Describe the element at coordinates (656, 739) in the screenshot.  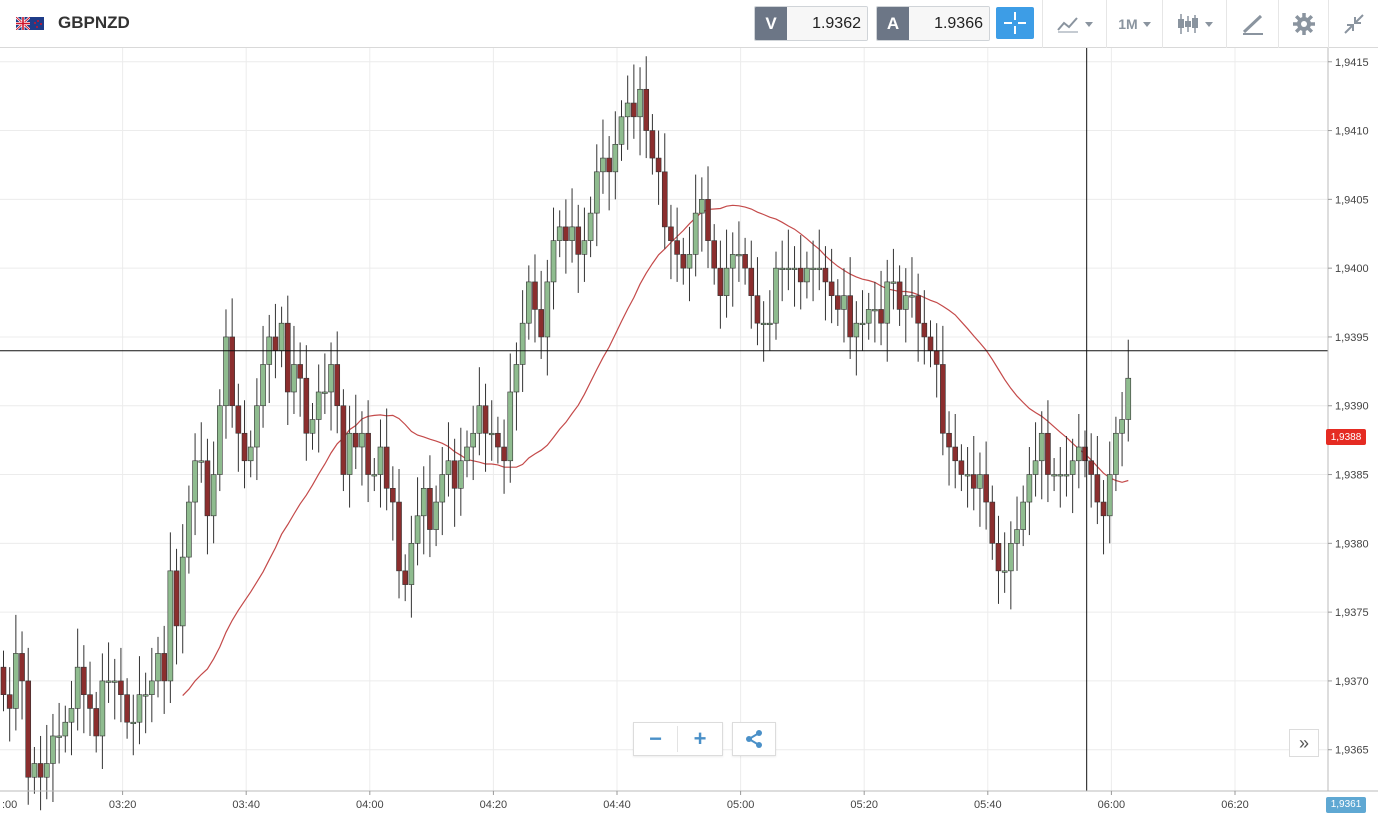
I see `zoom-out-button: −` at that location.